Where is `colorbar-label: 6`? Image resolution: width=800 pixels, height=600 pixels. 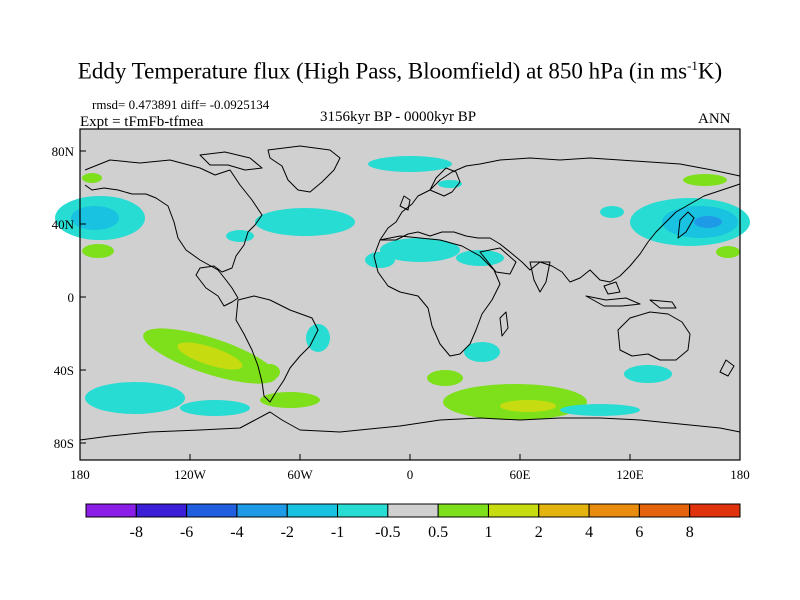
colorbar-label: 6 is located at coordinates (639, 532).